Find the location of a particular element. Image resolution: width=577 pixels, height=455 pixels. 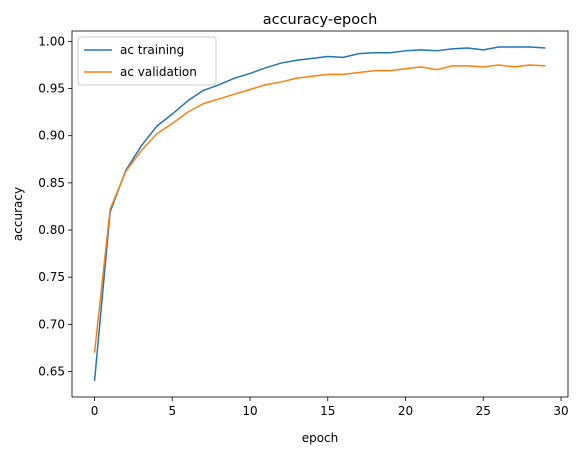

x-tick-label: 25 is located at coordinates (483, 411).